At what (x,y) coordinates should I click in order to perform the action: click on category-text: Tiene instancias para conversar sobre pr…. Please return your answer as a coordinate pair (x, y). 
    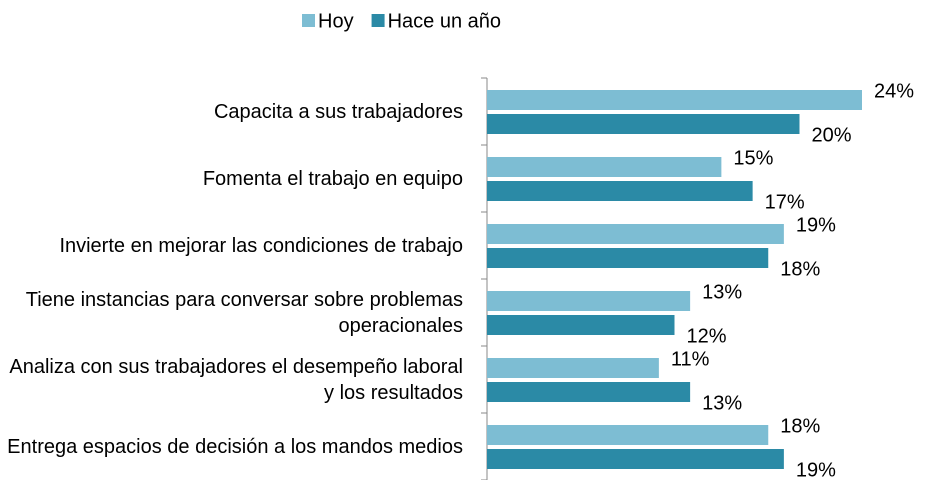
    Looking at the image, I should click on (244, 312).